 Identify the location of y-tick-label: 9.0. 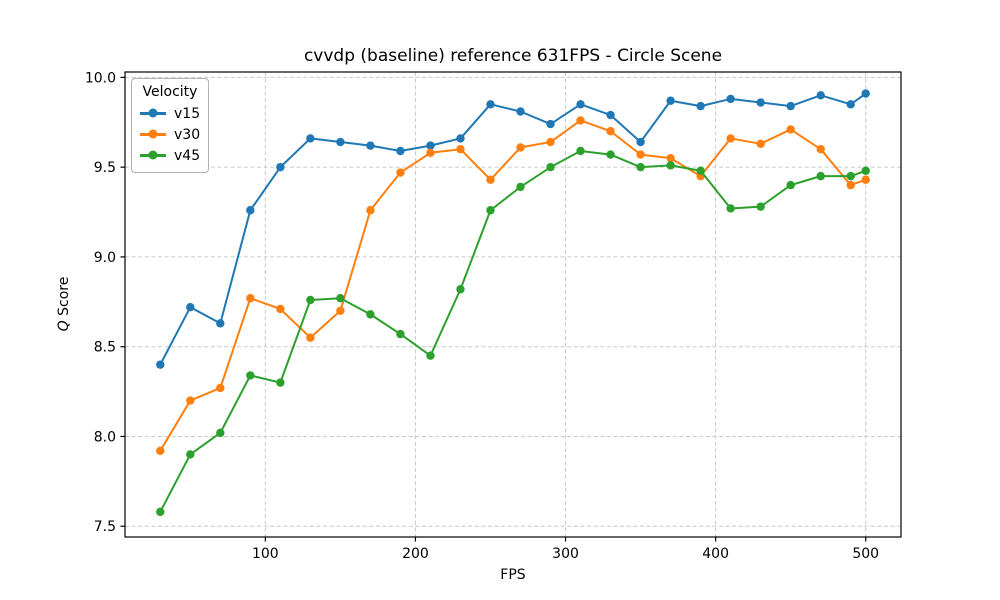
(105, 258).